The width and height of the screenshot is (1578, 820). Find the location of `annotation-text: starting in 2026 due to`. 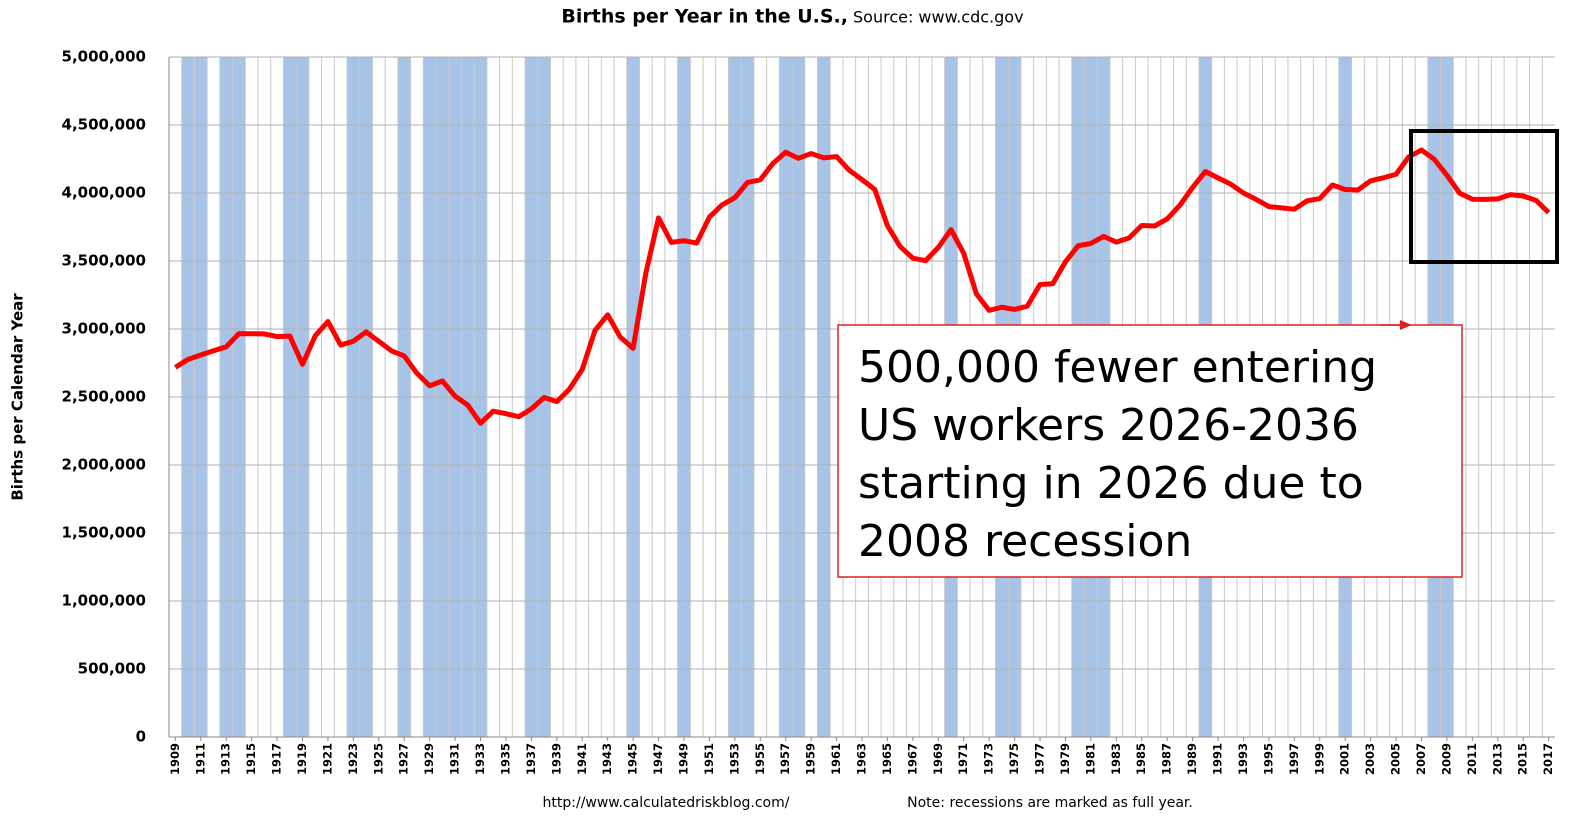

annotation-text: starting in 2026 due to is located at coordinates (1111, 483).